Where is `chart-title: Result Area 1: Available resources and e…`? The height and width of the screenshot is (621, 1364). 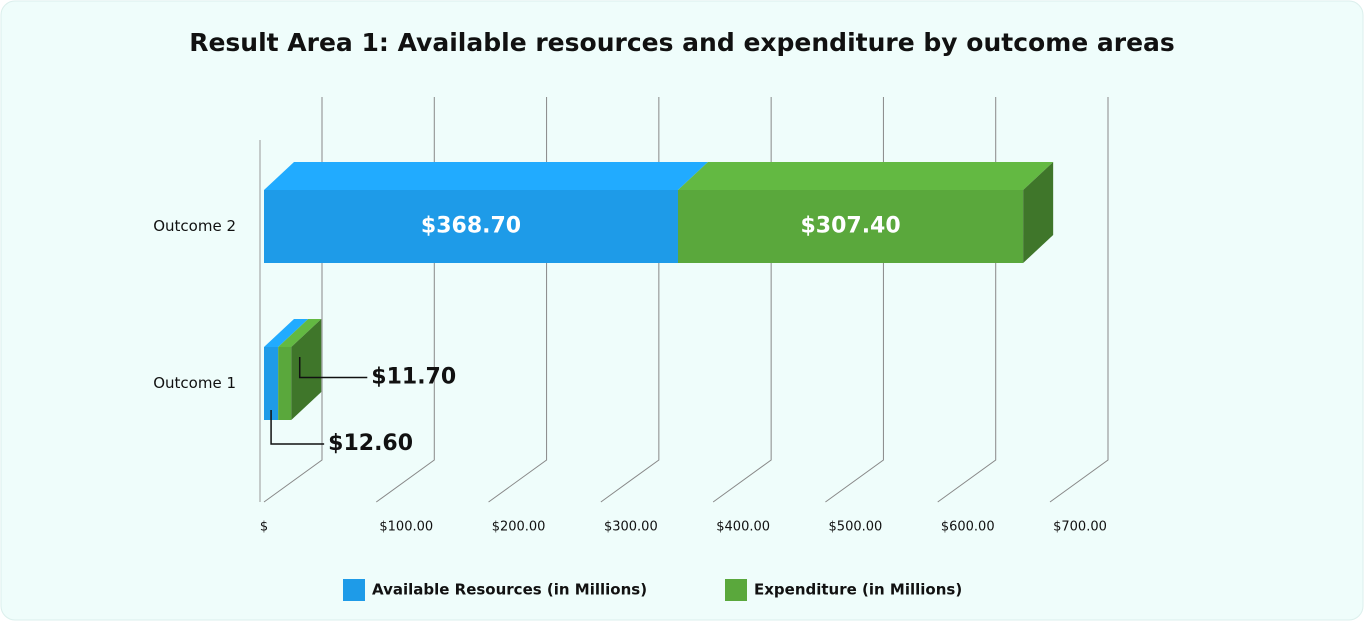
chart-title: Result Area 1: Available resources and e… is located at coordinates (682, 42).